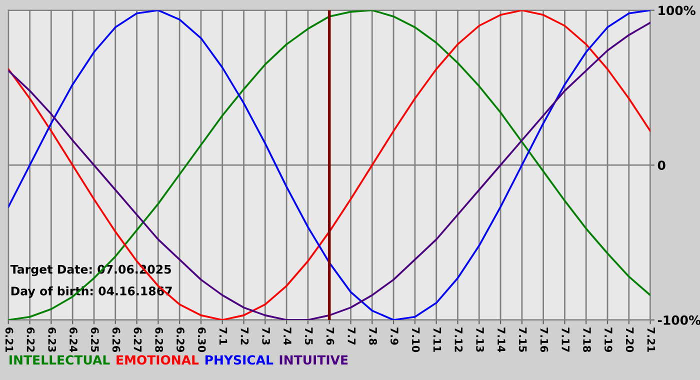 The image size is (700, 380). What do you see at coordinates (566, 340) in the screenshot?
I see `x-tick-label: 7.17` at bounding box center [566, 340].